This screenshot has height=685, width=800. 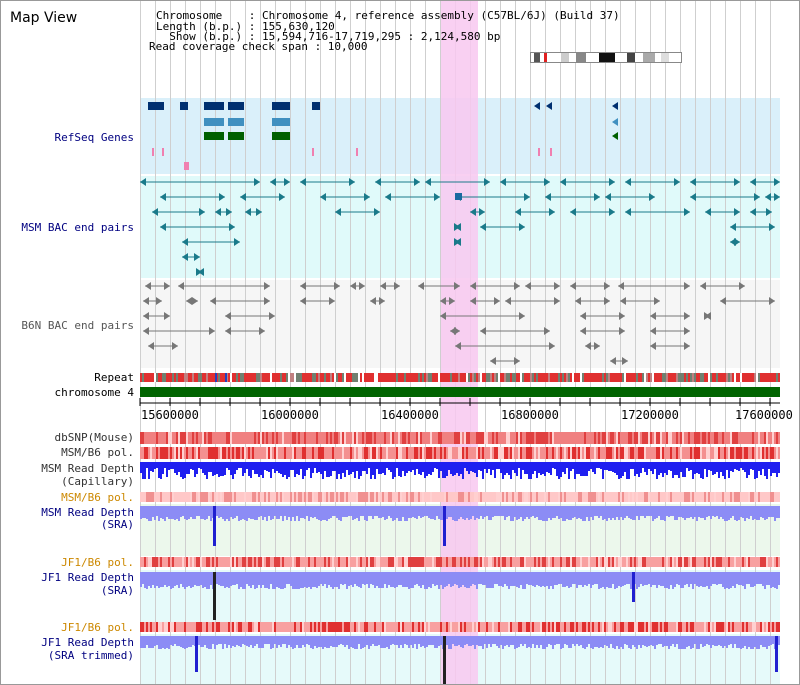 I want to click on track-label-msm-bac: MSM BAC end pairs, so click(x=77, y=227).